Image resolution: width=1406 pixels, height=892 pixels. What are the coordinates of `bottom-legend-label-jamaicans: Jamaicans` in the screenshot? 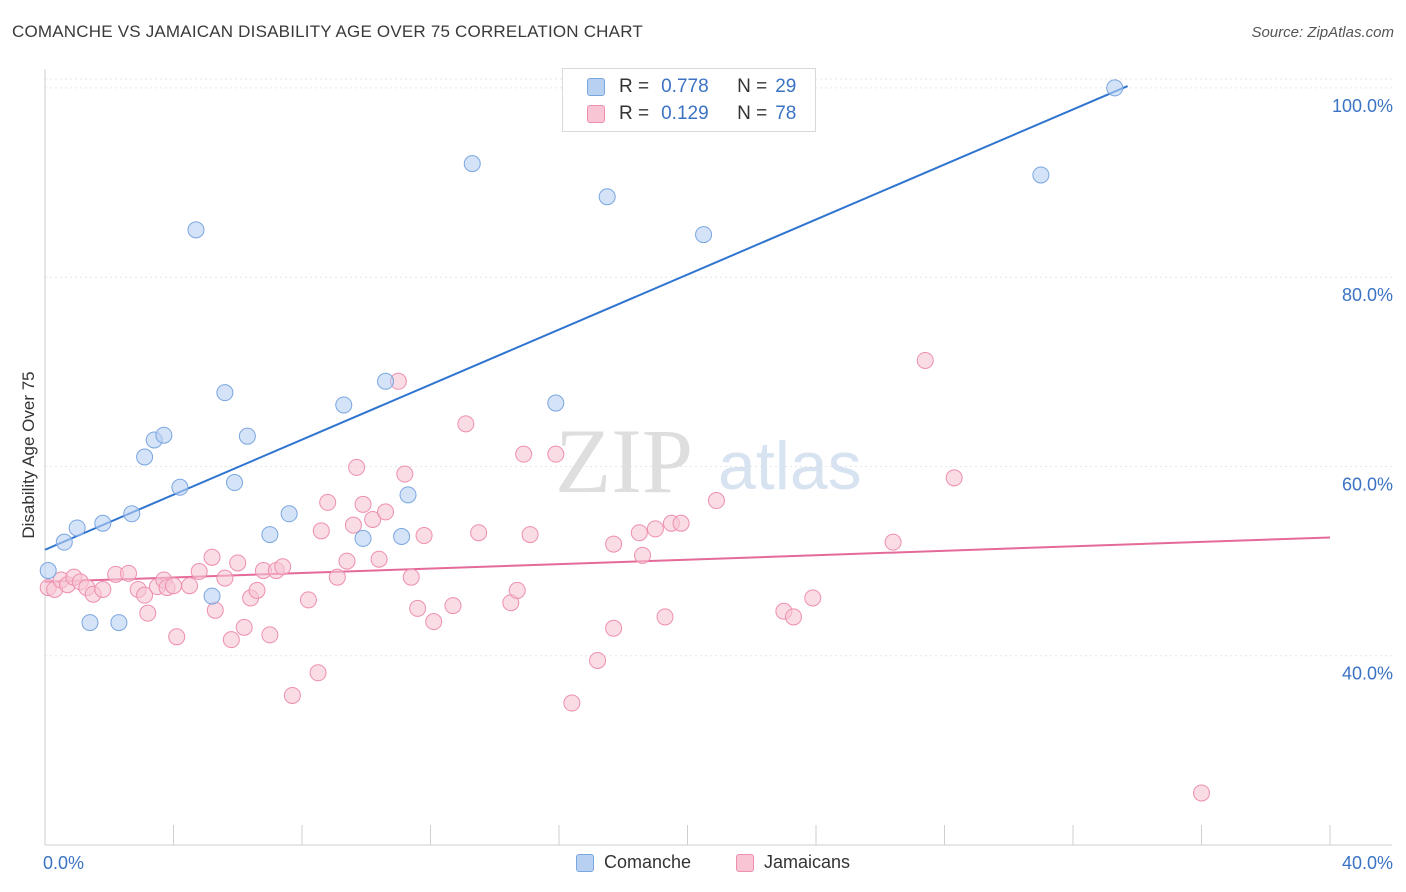 It's located at (807, 862).